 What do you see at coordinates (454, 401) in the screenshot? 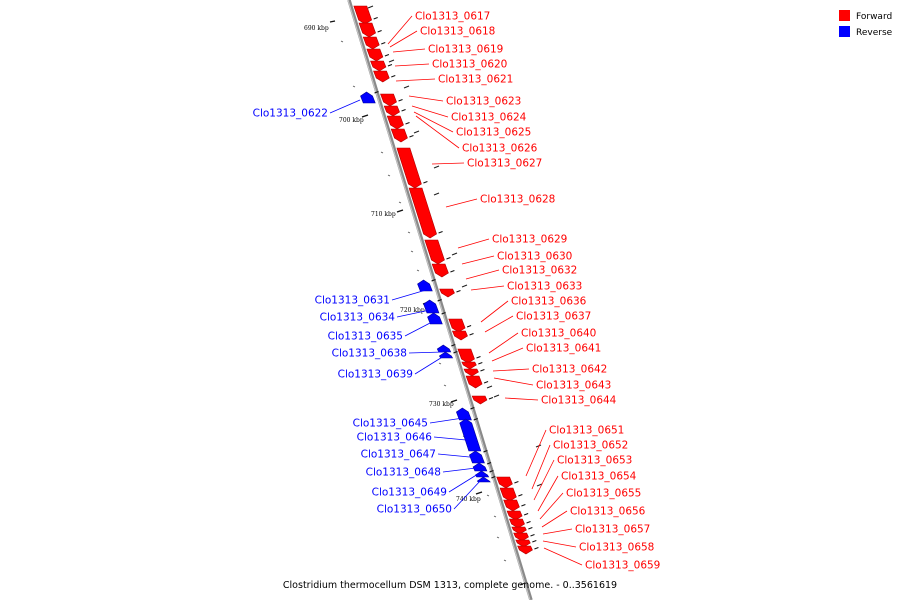
I see `scale-tick` at bounding box center [454, 401].